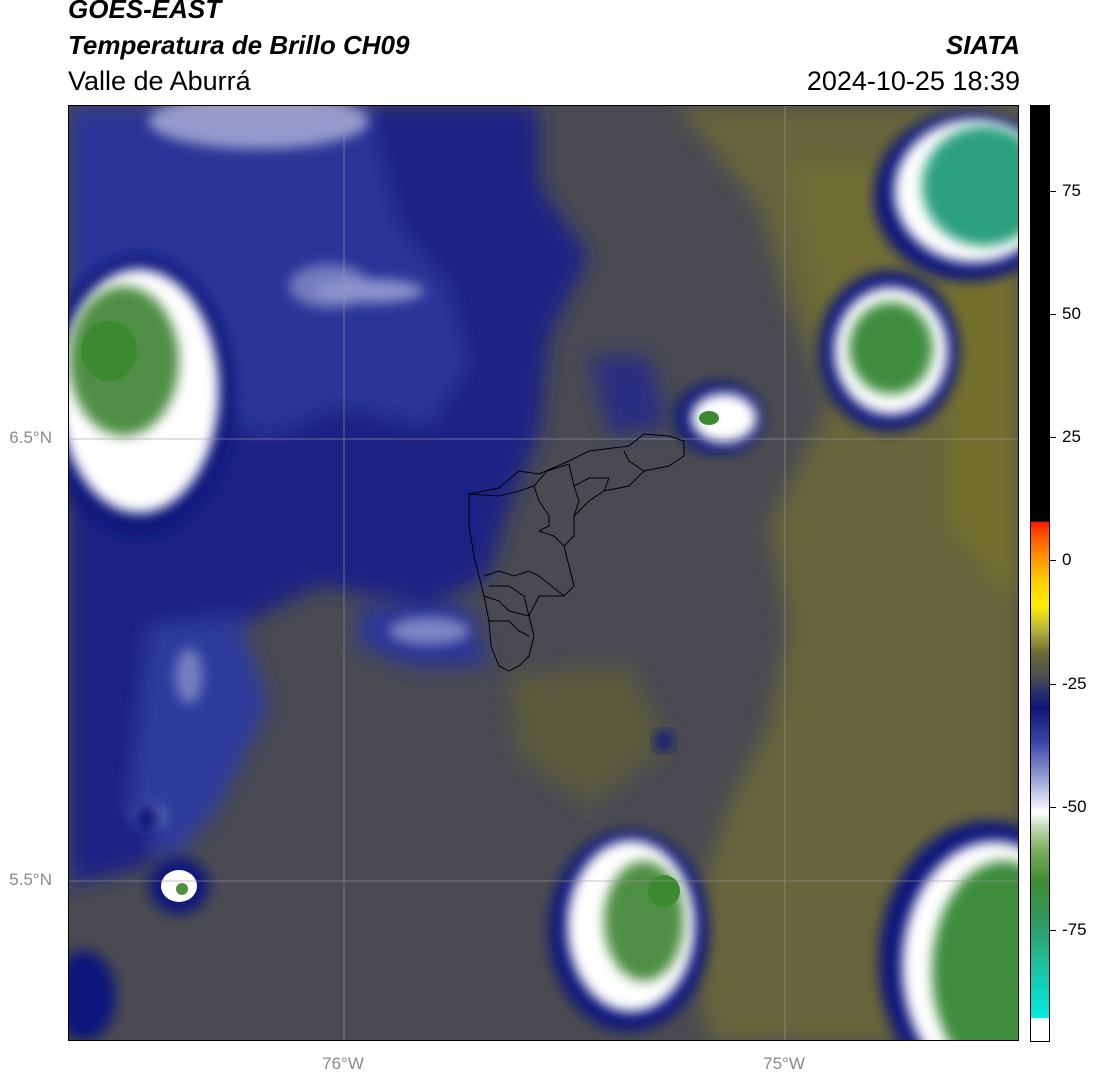 This screenshot has height=1078, width=1094. Describe the element at coordinates (1074, 806) in the screenshot. I see `cbar-label: -50` at that location.